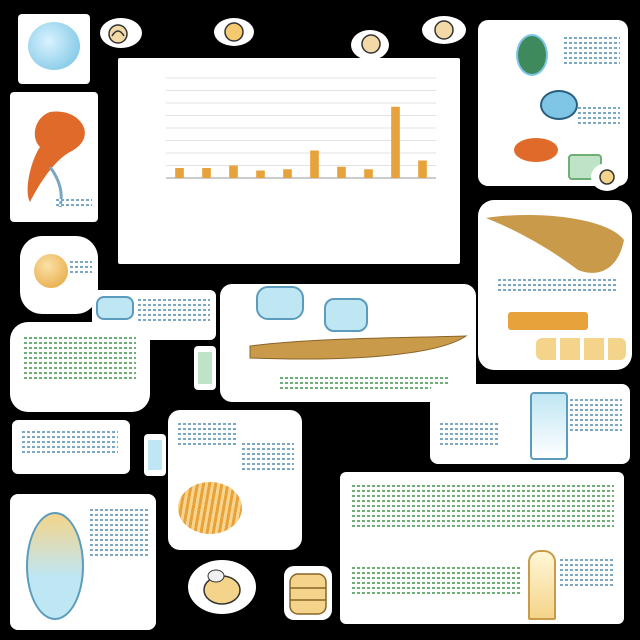 The height and width of the screenshot is (640, 640). I want to click on pod-diagram-card, so click(348, 343).